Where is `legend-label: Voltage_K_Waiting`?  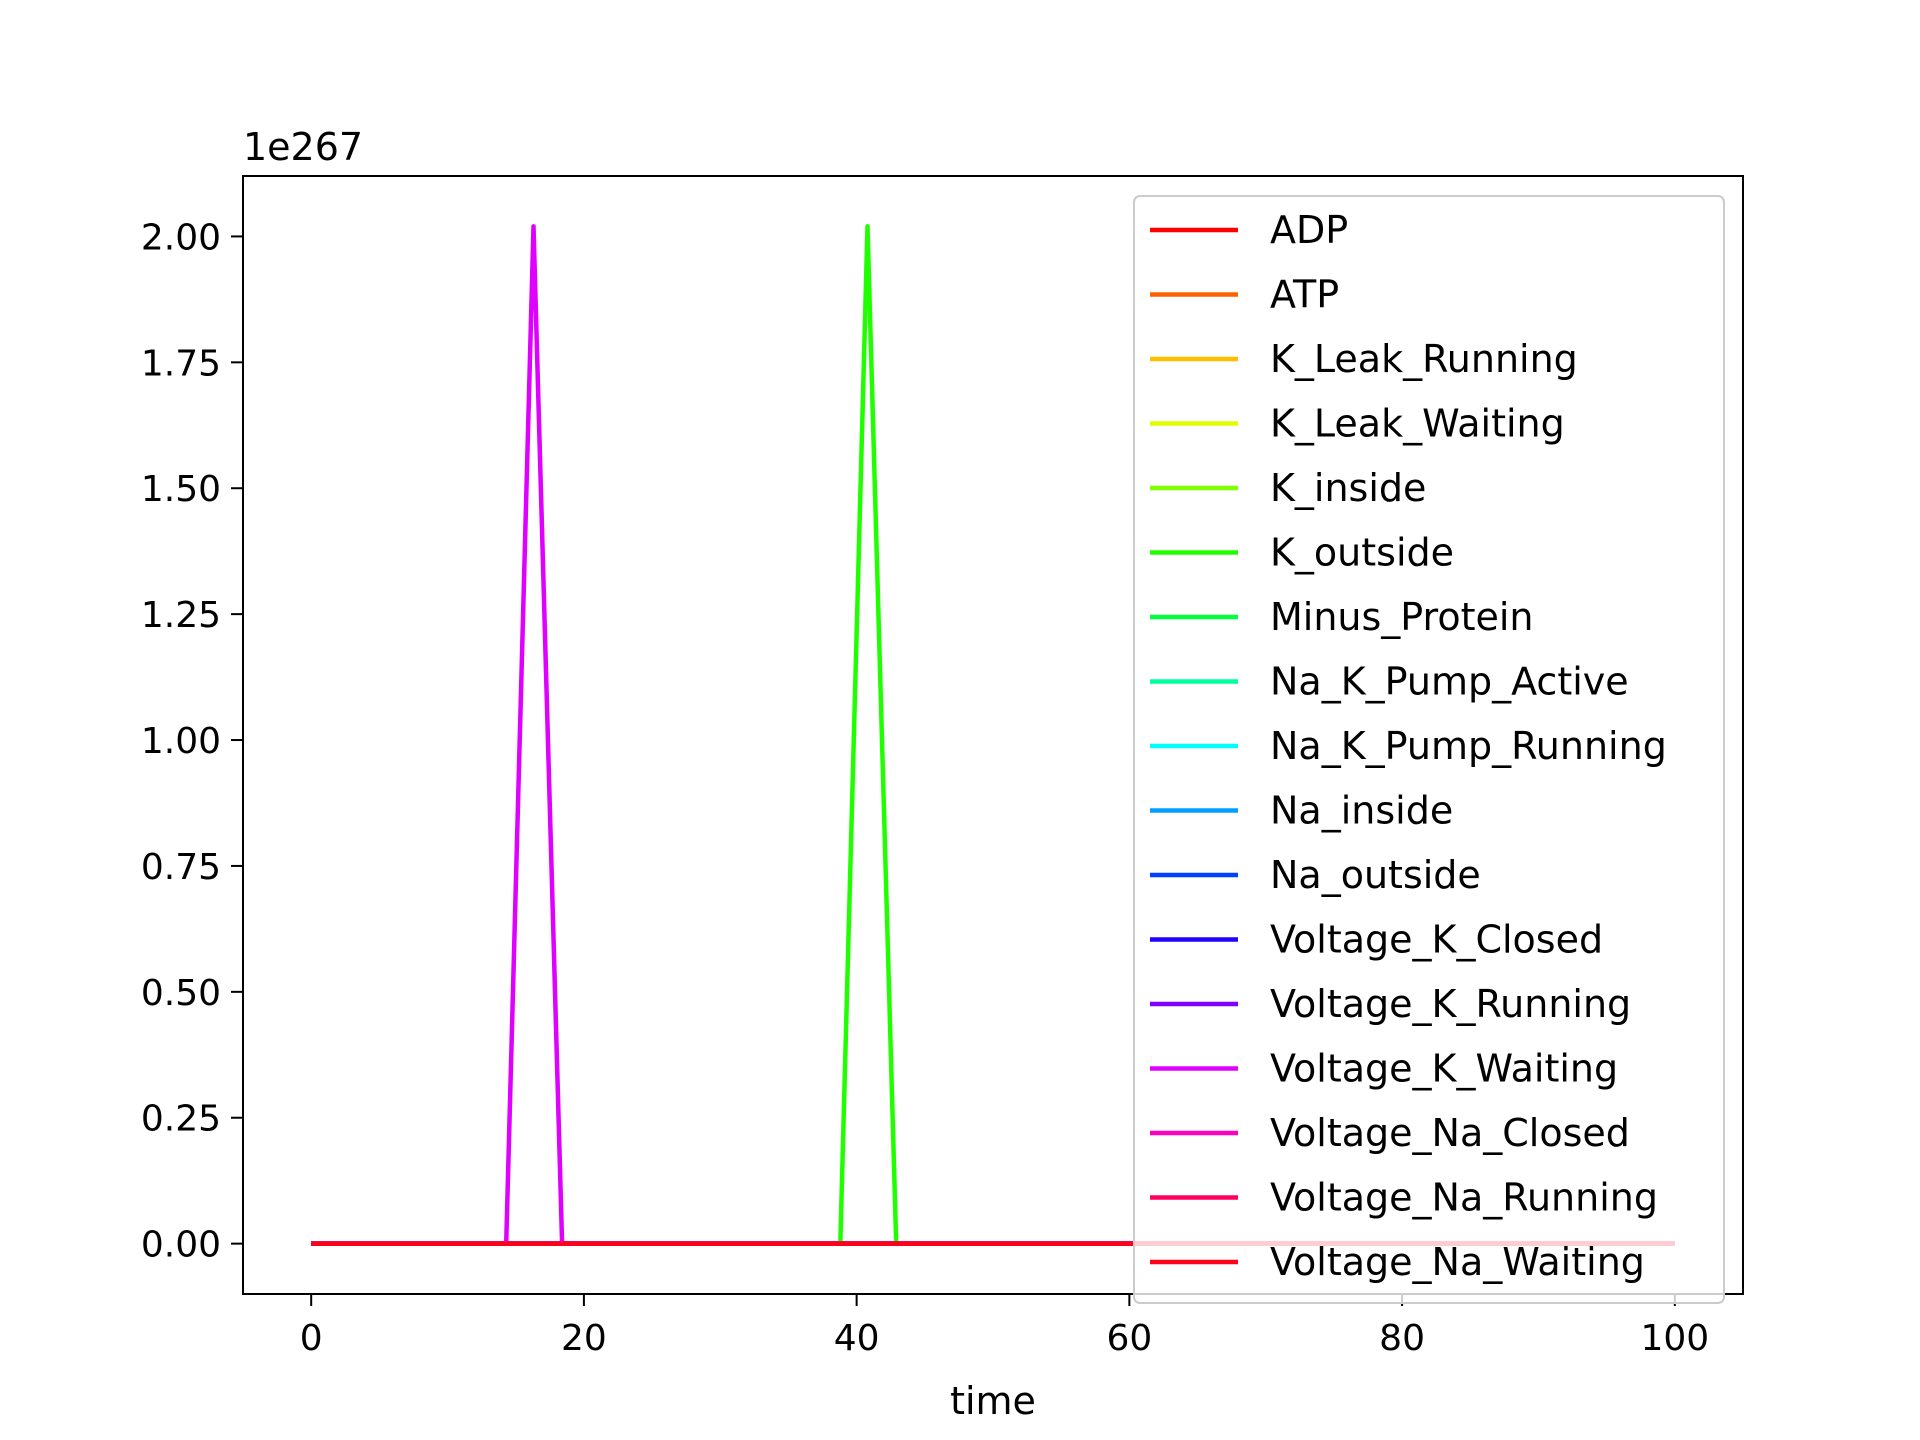
legend-label: Voltage_K_Waiting is located at coordinates (1444, 1069).